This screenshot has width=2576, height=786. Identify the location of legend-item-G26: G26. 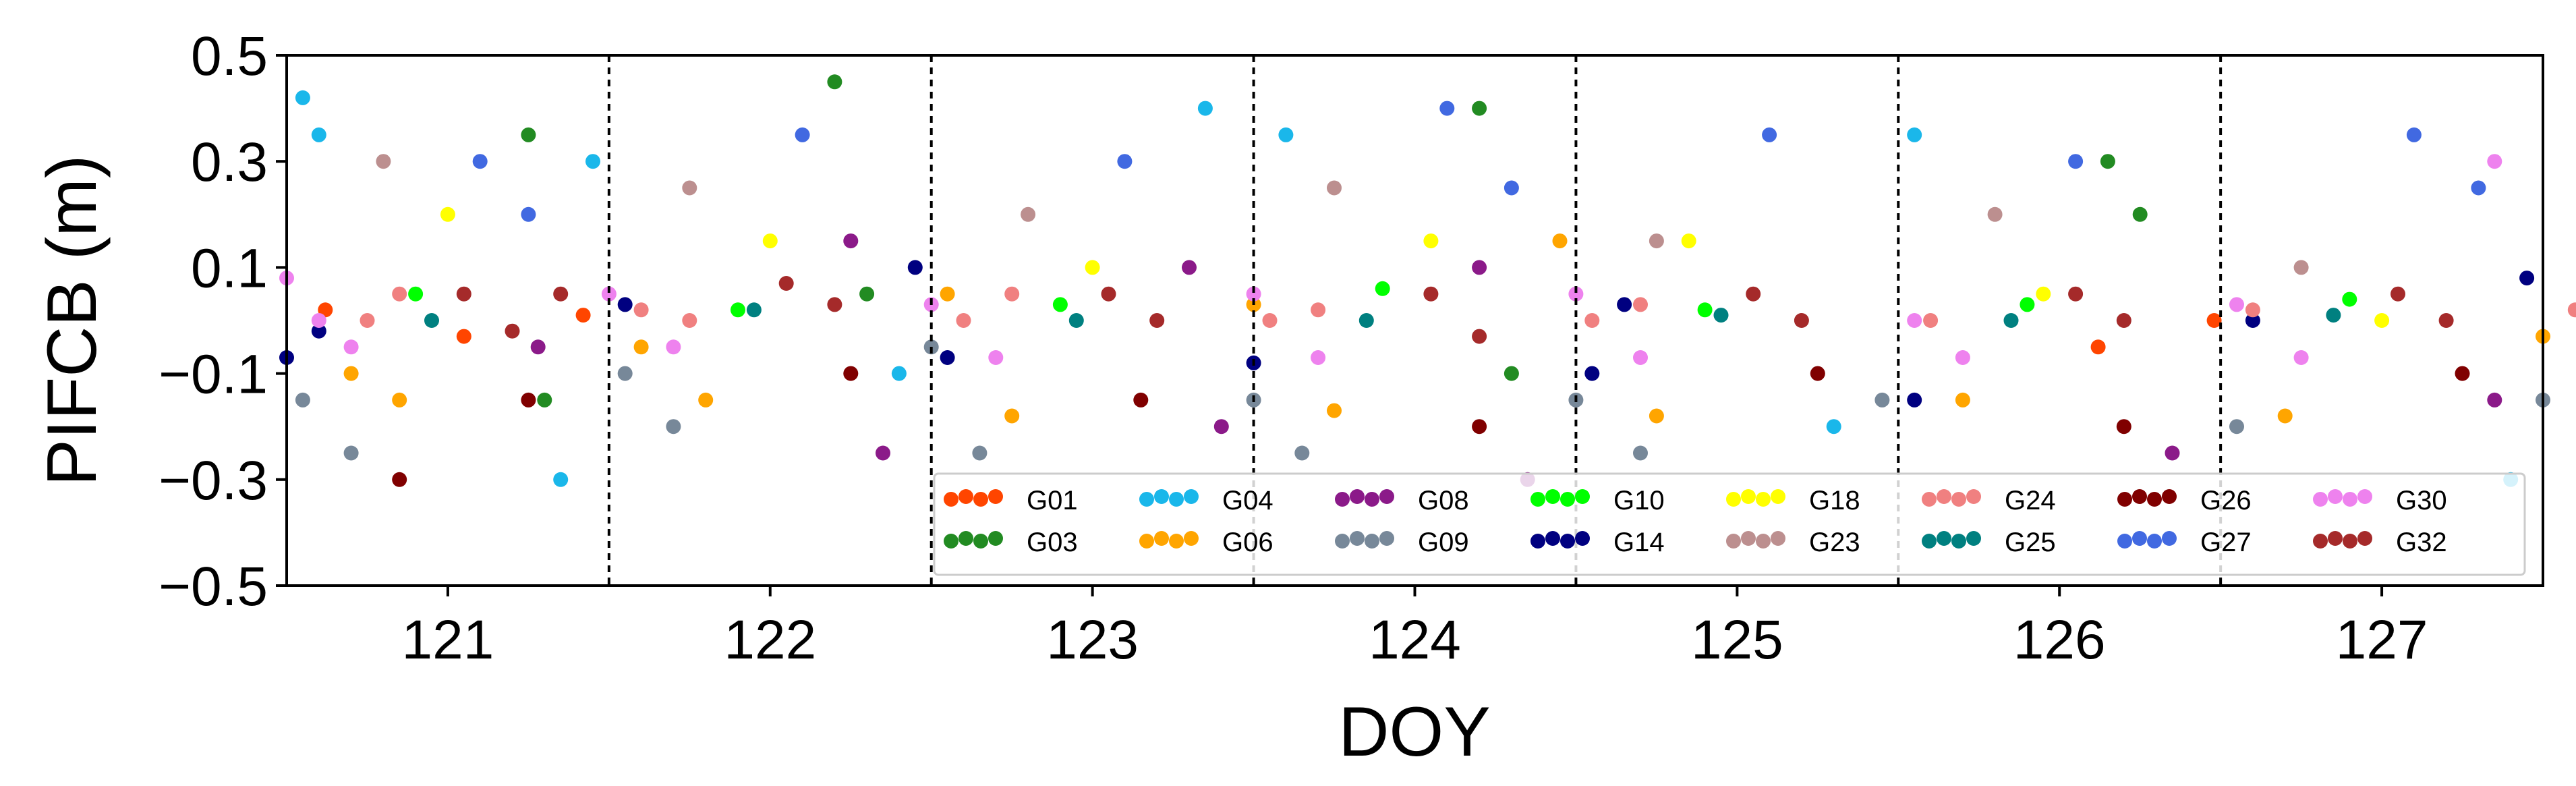
(2184, 500).